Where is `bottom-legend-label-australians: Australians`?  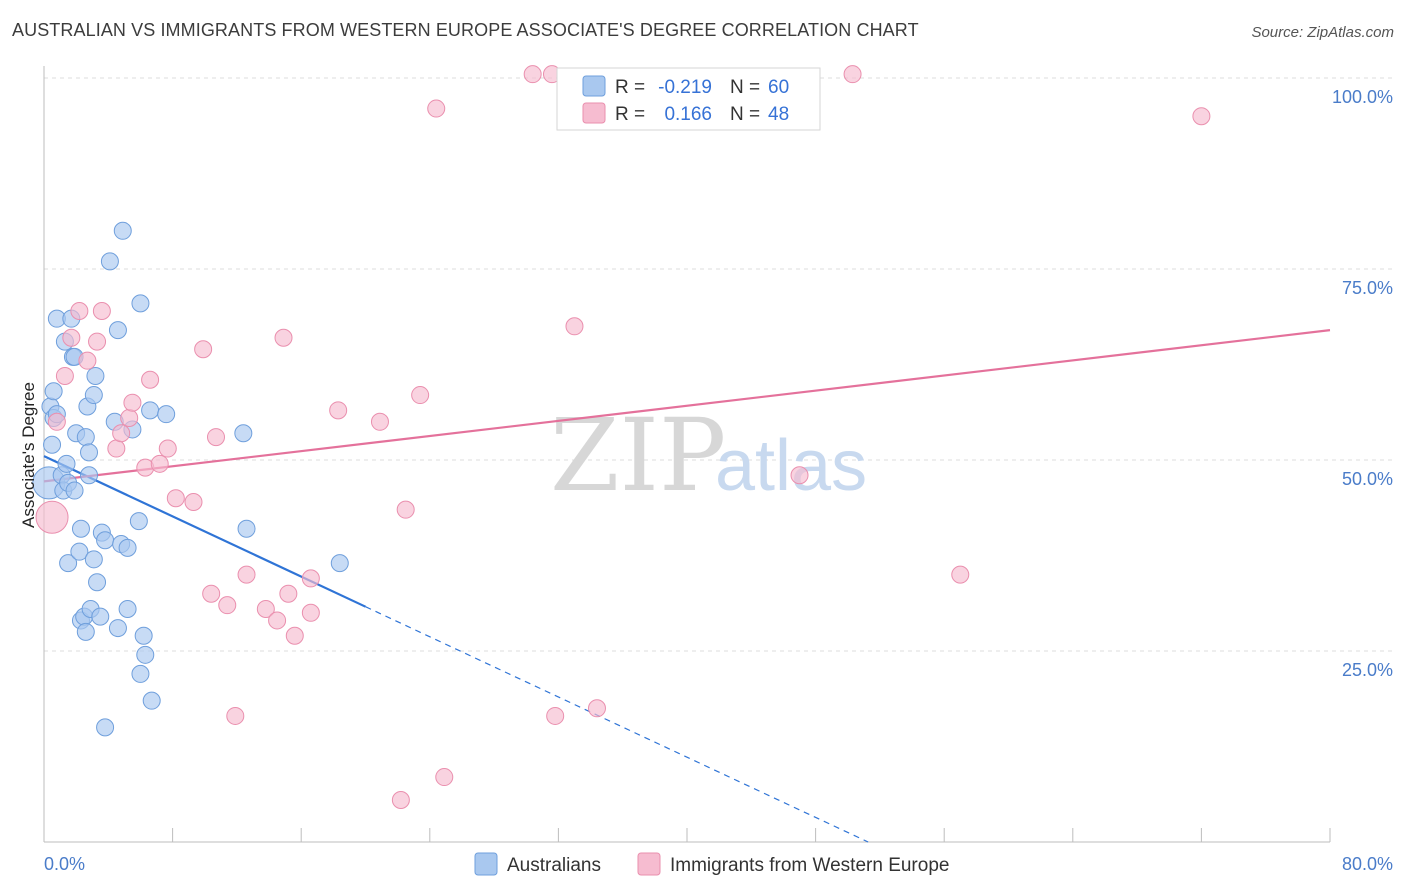
bottom-legend-label-australians: Australians is located at coordinates (554, 865).